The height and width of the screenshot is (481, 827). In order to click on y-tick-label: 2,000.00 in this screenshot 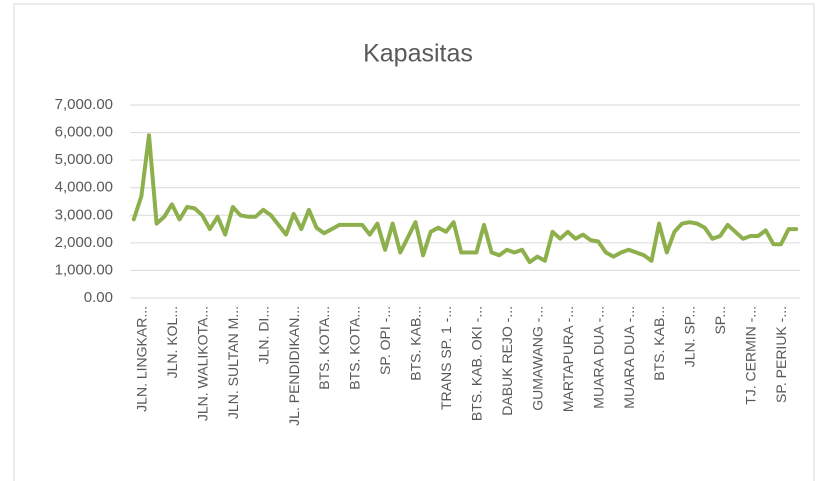, I will do `click(84, 242)`.